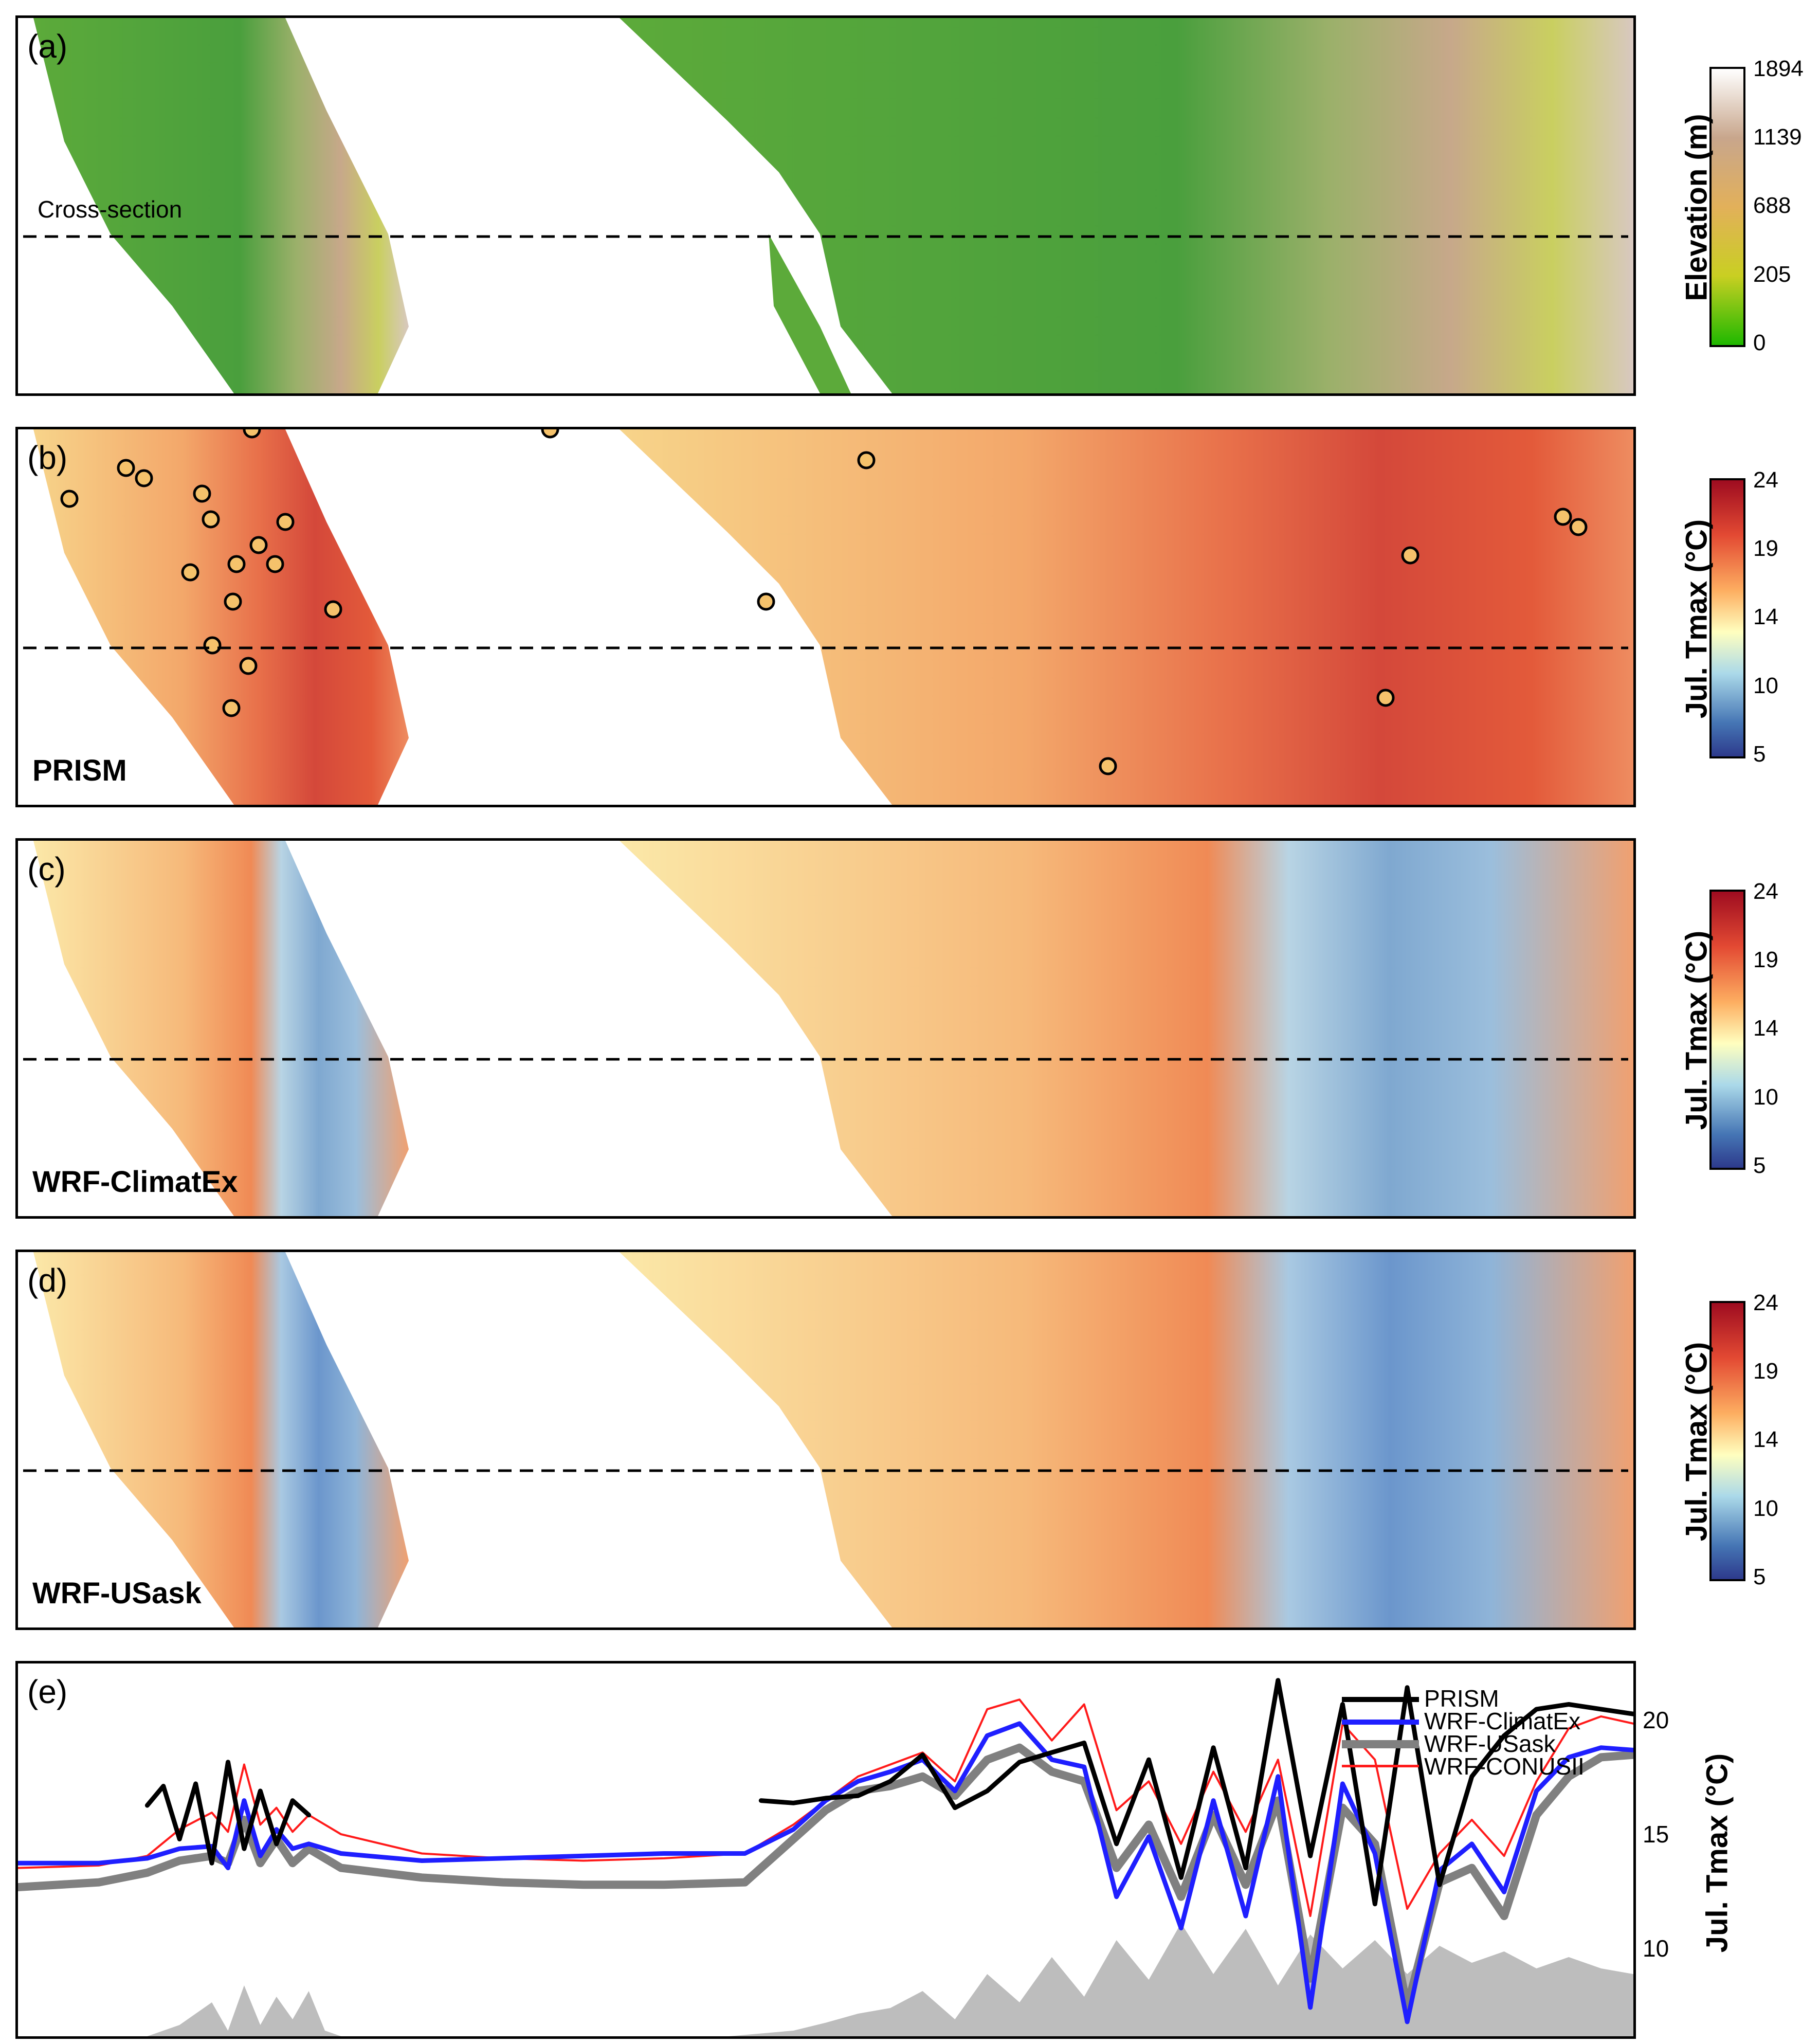 The image size is (1820, 2044). What do you see at coordinates (825, 1980) in the screenshot?
I see `elevation-profile-area` at bounding box center [825, 1980].